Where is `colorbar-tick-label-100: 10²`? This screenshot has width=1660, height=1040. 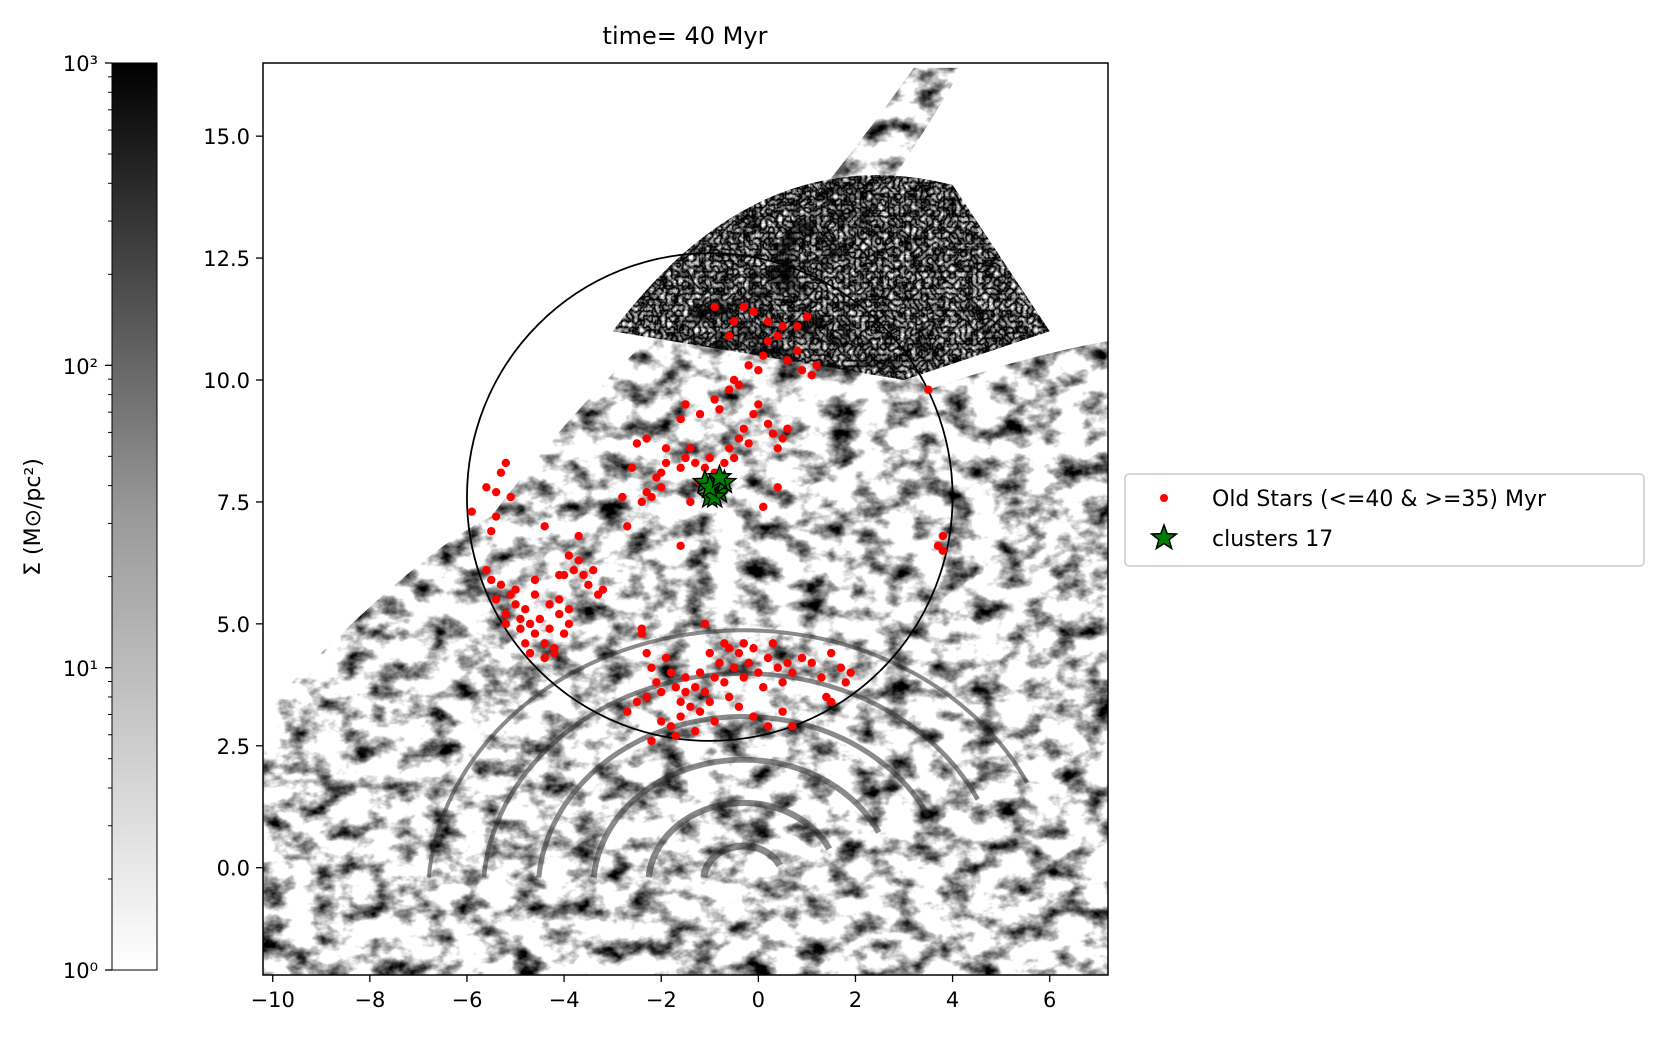
colorbar-tick-label-100: 10² is located at coordinates (80, 367).